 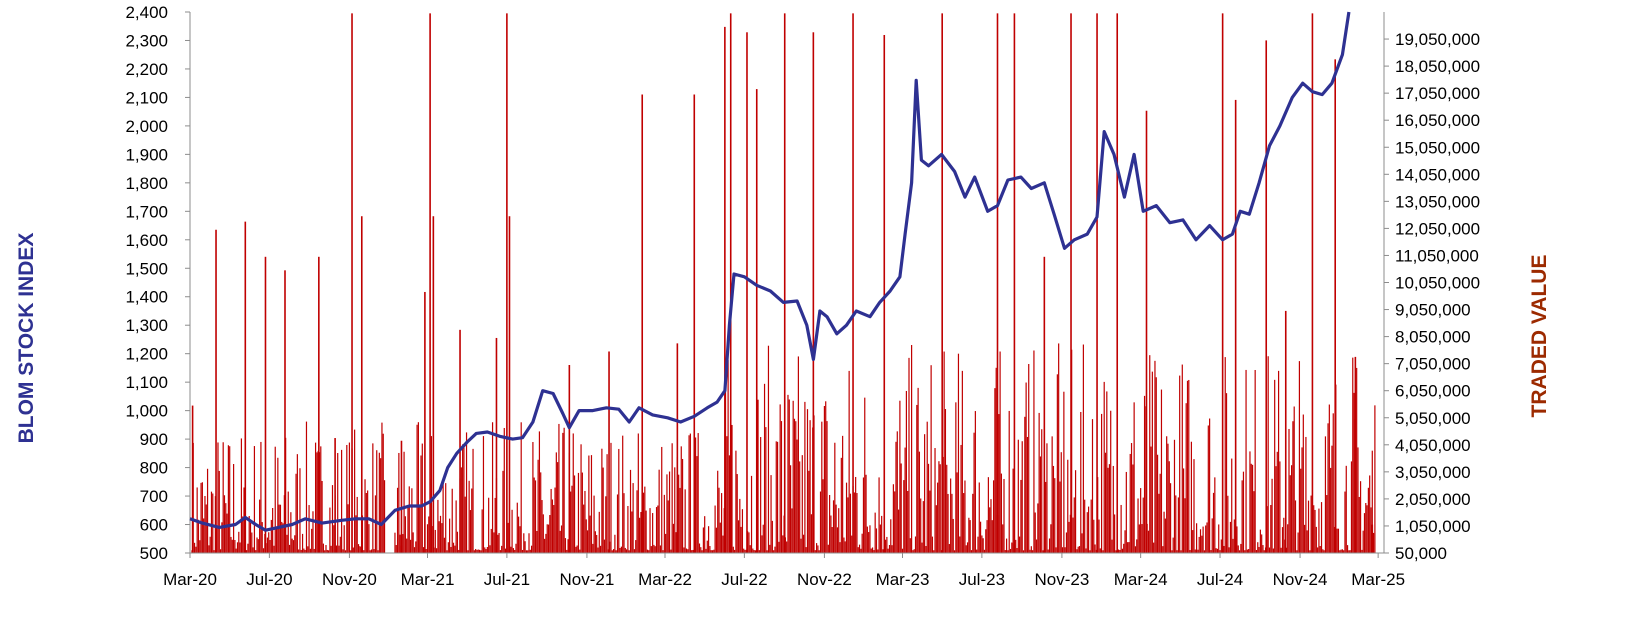 I want to click on right-tick-label: 14,050,000, so click(x=1437, y=174).